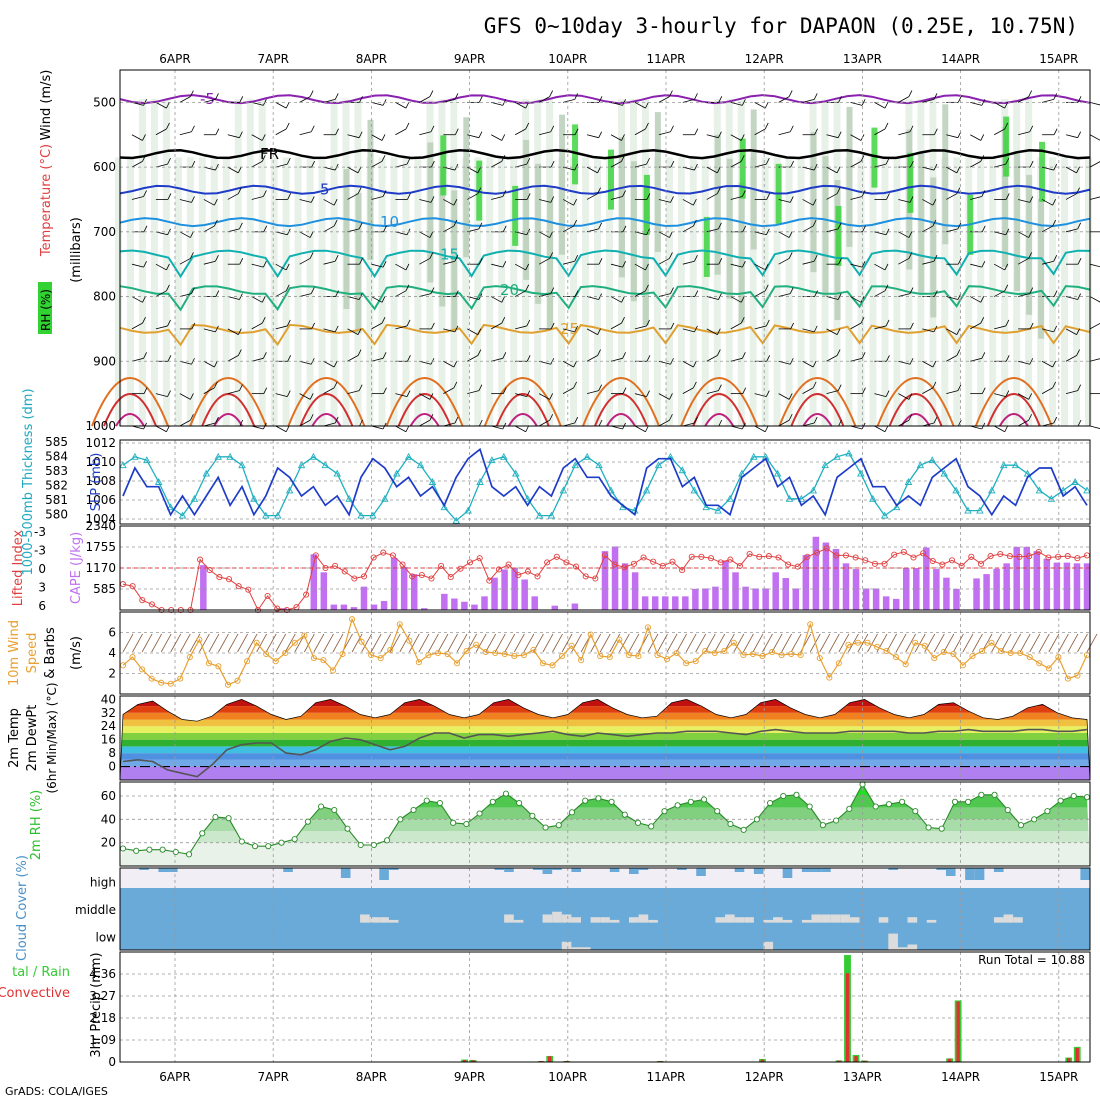  What do you see at coordinates (56, 471) in the screenshot?
I see `thickness-tick-label: 583` at bounding box center [56, 471].